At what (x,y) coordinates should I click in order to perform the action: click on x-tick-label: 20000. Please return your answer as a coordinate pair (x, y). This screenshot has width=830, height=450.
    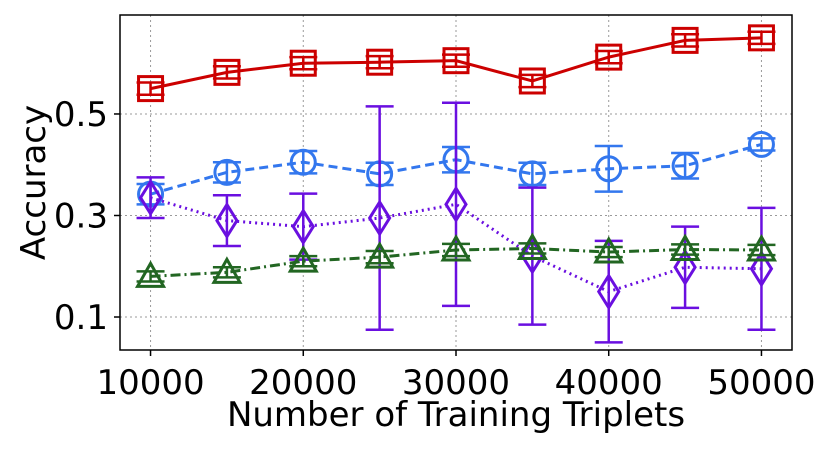
    Looking at the image, I should click on (303, 383).